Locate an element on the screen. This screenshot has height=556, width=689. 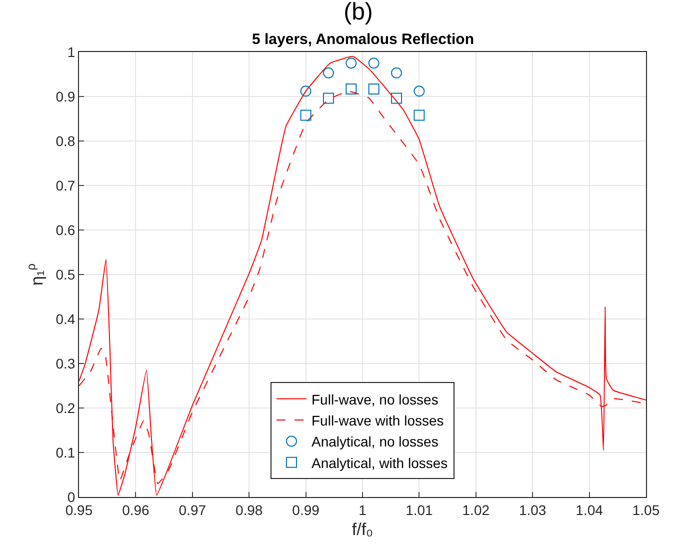
x-tick-label: 1 is located at coordinates (362, 510).